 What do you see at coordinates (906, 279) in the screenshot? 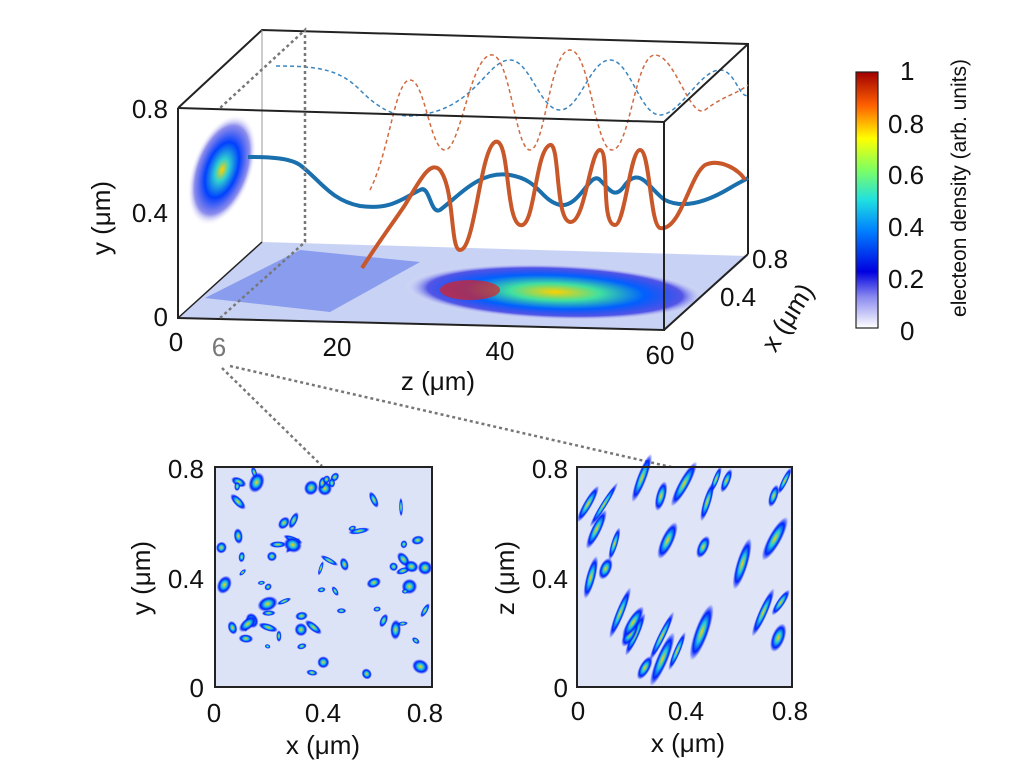
I see `colorbar-tick-0.2: 0.2` at bounding box center [906, 279].